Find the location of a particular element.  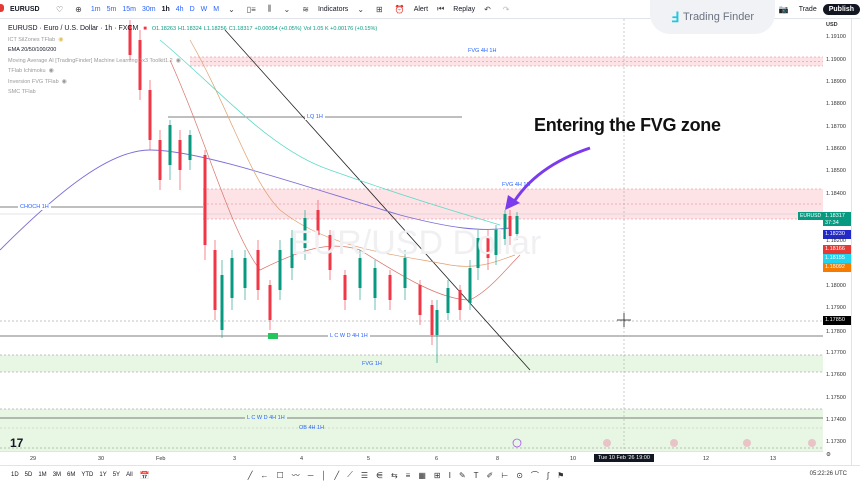

indicator-ema: EMA 20/50/100/200 is located at coordinates (32, 50).